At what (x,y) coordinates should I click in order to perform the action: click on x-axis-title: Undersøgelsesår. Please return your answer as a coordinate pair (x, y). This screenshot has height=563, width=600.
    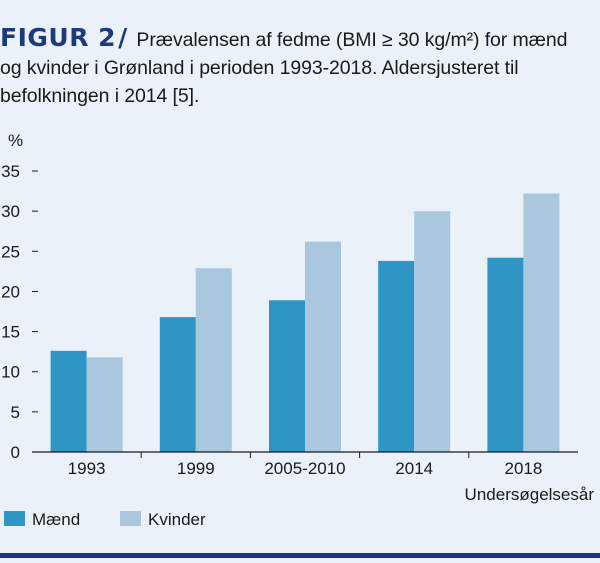
    Looking at the image, I should click on (530, 494).